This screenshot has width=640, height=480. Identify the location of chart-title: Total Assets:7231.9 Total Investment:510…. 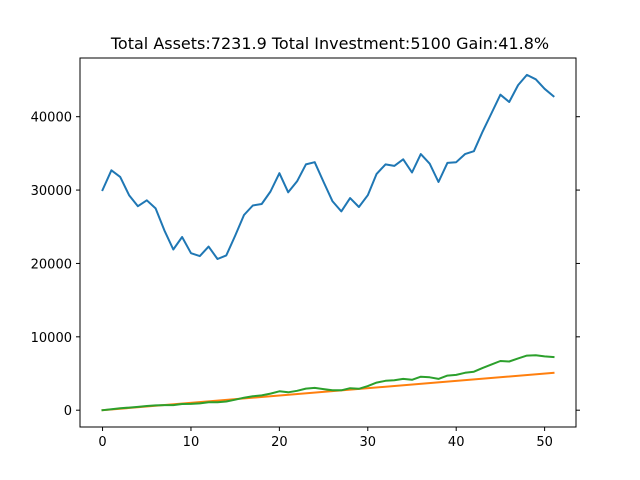
(329, 43).